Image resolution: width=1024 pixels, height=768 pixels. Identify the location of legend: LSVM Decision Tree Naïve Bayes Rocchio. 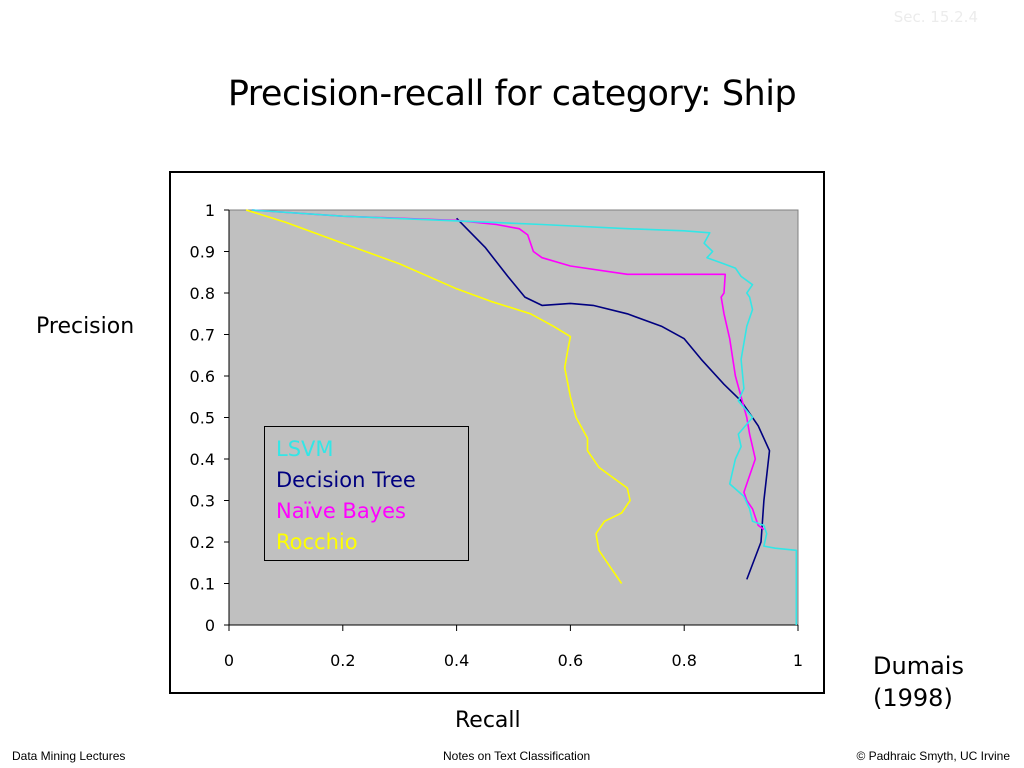
(366, 493).